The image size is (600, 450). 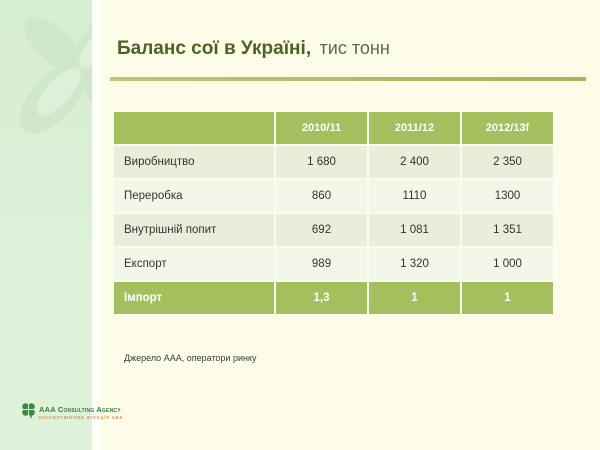 What do you see at coordinates (55, 69) in the screenshot?
I see `clover-watermark-icon` at bounding box center [55, 69].